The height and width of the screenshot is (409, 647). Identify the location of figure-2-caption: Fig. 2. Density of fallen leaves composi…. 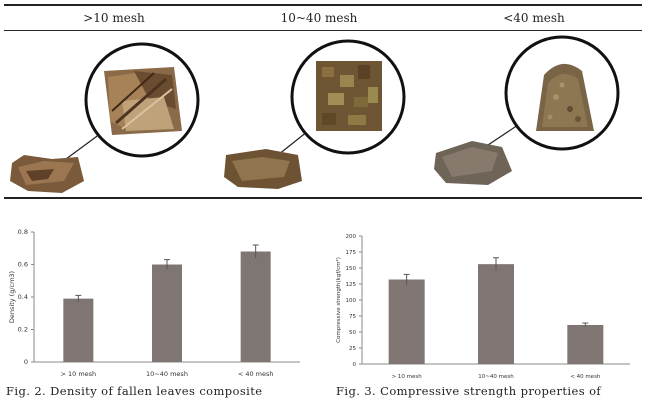
(134, 391).